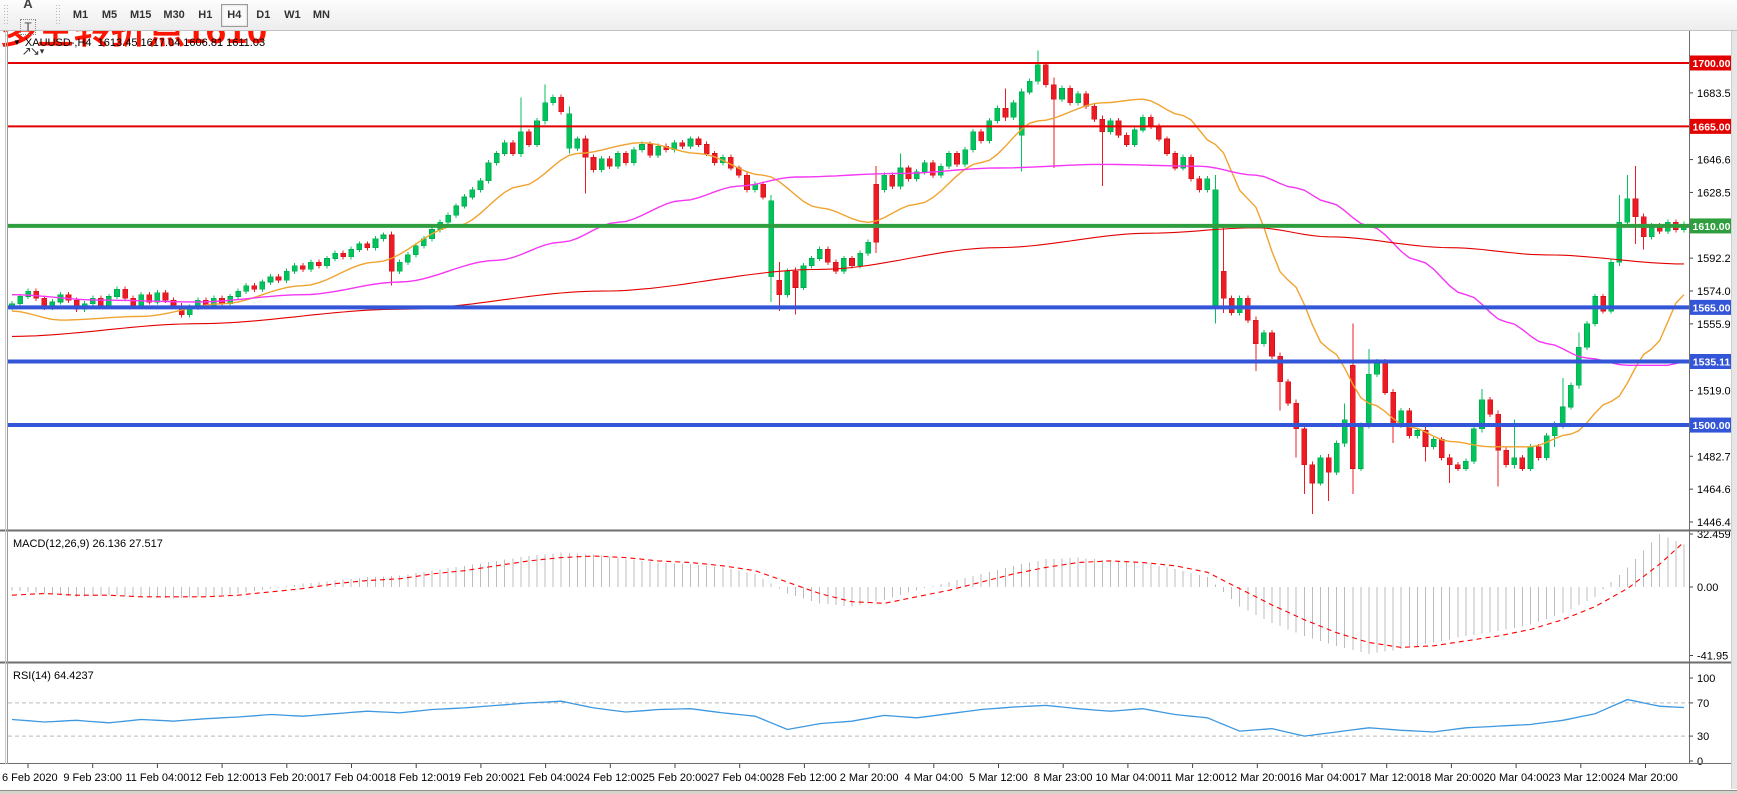  What do you see at coordinates (222, 778) in the screenshot?
I see `time-axis-label: 12 Feb 12:00` at bounding box center [222, 778].